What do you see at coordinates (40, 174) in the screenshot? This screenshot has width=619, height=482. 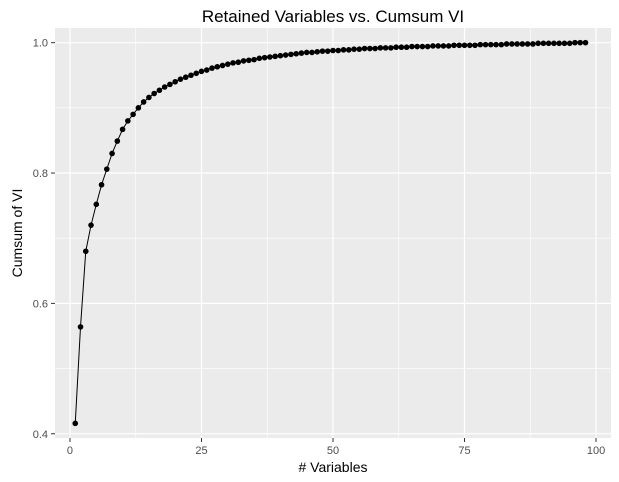 I see `y-tick-label: 0.8` at bounding box center [40, 174].